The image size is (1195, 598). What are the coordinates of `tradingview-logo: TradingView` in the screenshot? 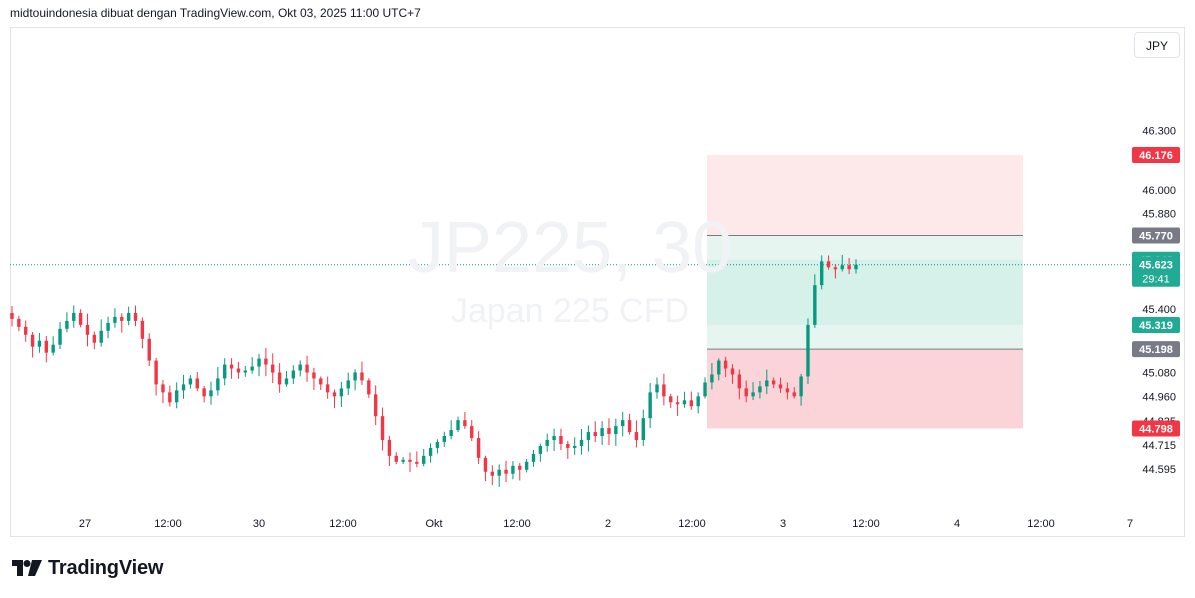 It's located at (87, 568).